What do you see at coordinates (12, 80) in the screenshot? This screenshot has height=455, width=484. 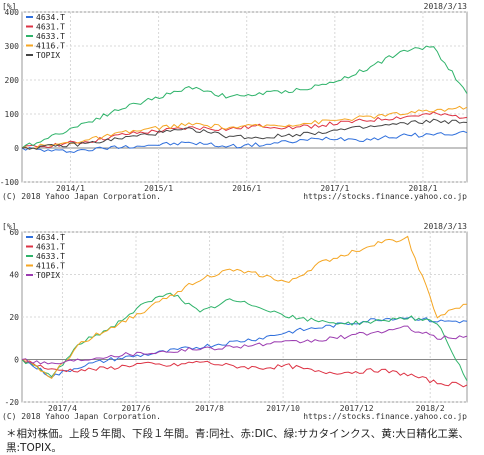 I see `y-tick-label: 200` at bounding box center [12, 80].